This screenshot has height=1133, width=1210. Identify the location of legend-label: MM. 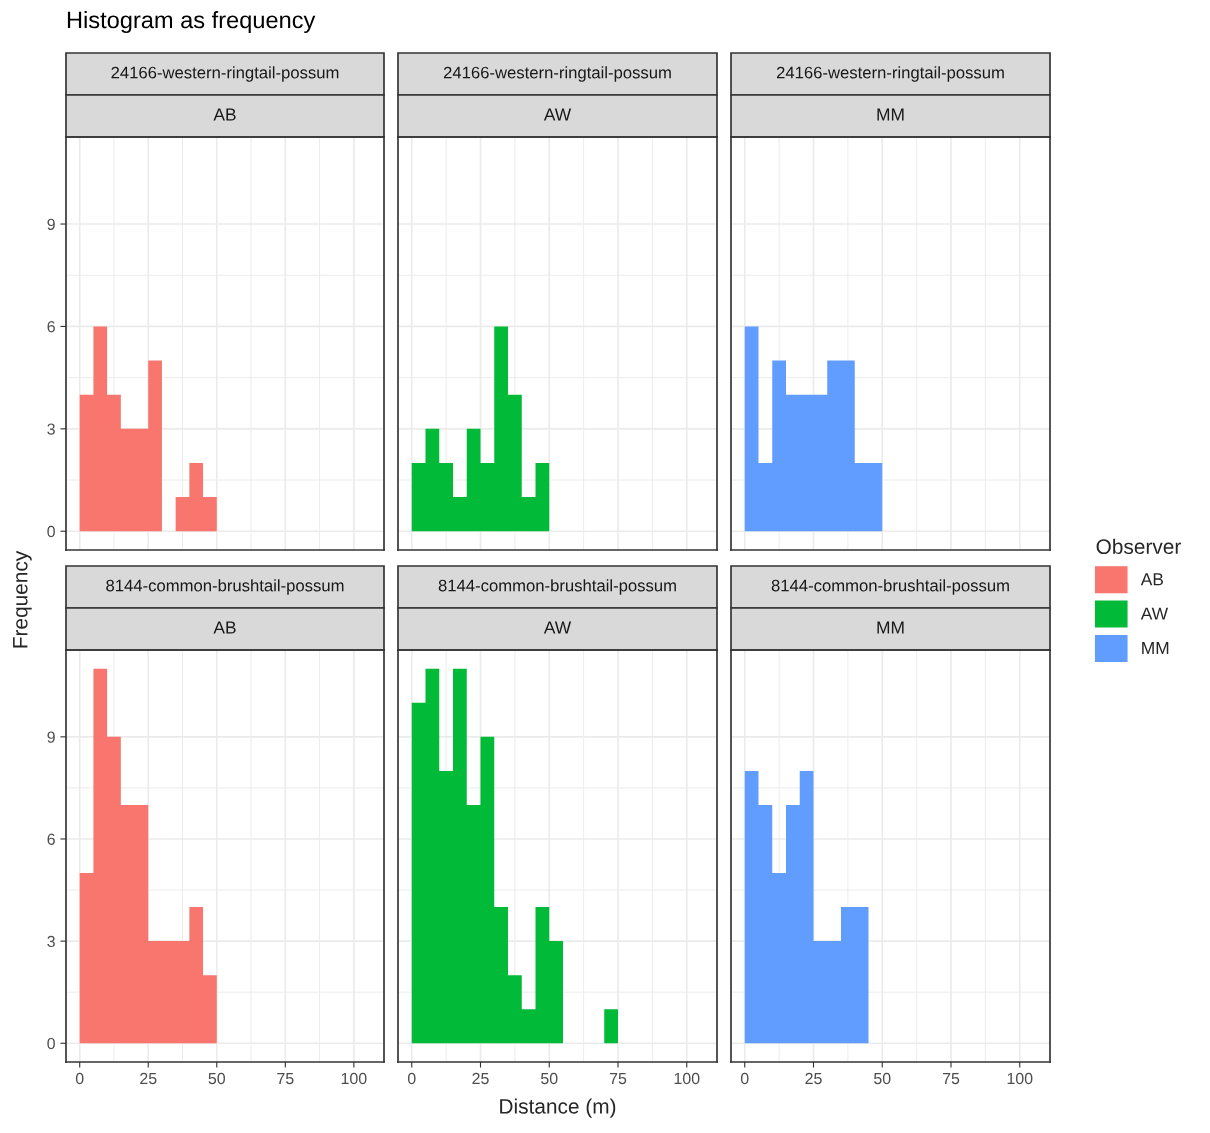
(1155, 648).